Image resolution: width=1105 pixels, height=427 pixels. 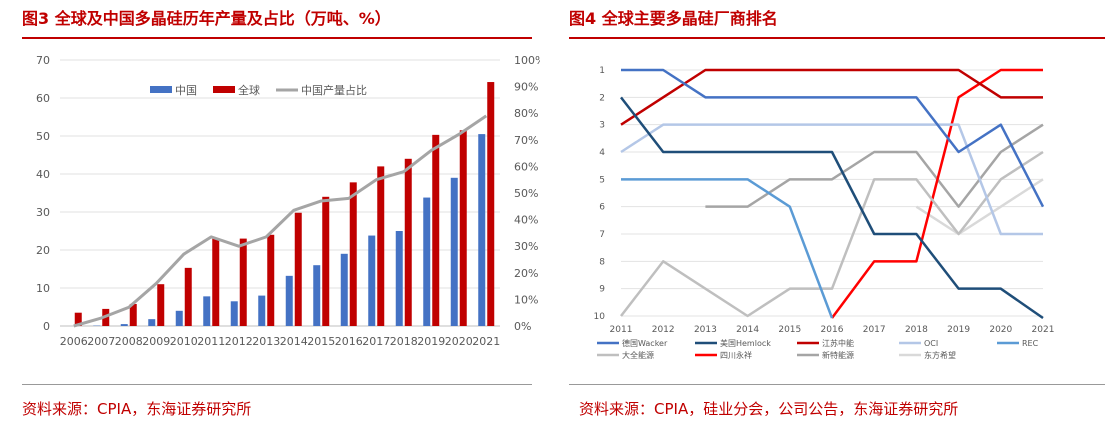 I want to click on right-axis-tick-label: 60%, so click(x=526, y=166).